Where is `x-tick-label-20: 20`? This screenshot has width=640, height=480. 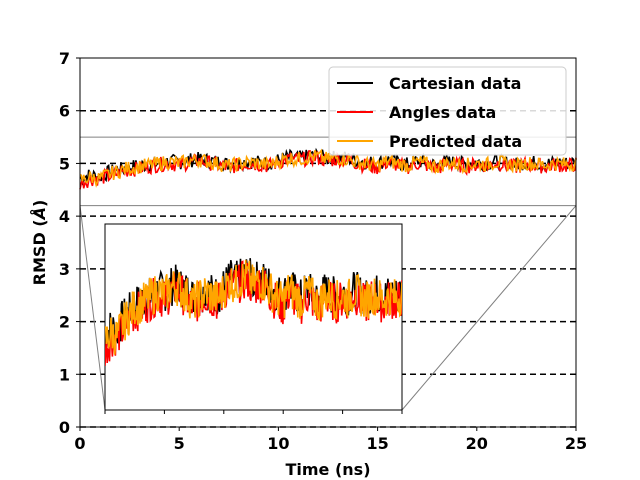
x-tick-label-20: 20 is located at coordinates (477, 443).